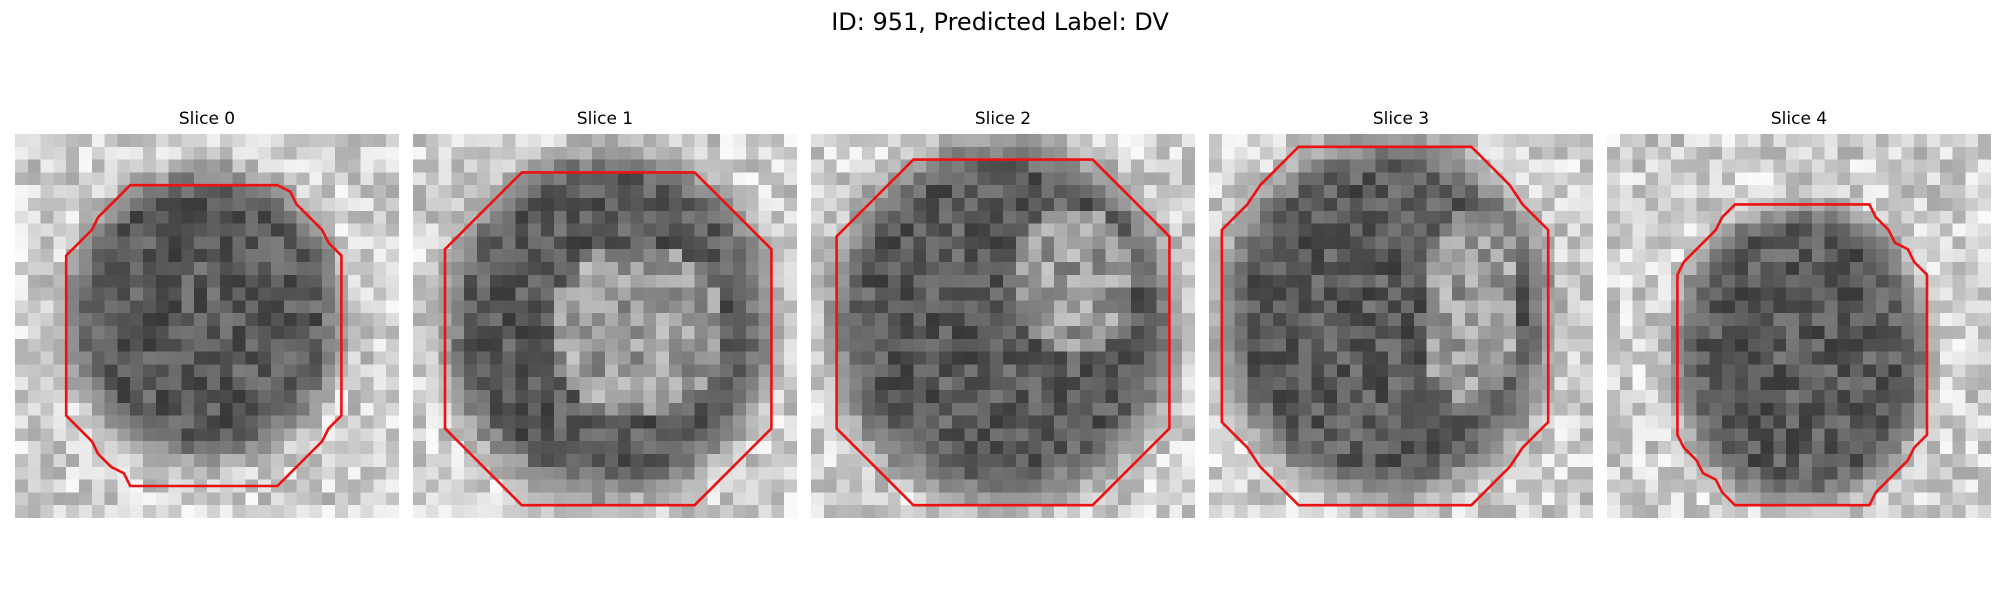 Image resolution: width=2000 pixels, height=600 pixels. I want to click on slice-title: Slice 0, so click(207, 119).